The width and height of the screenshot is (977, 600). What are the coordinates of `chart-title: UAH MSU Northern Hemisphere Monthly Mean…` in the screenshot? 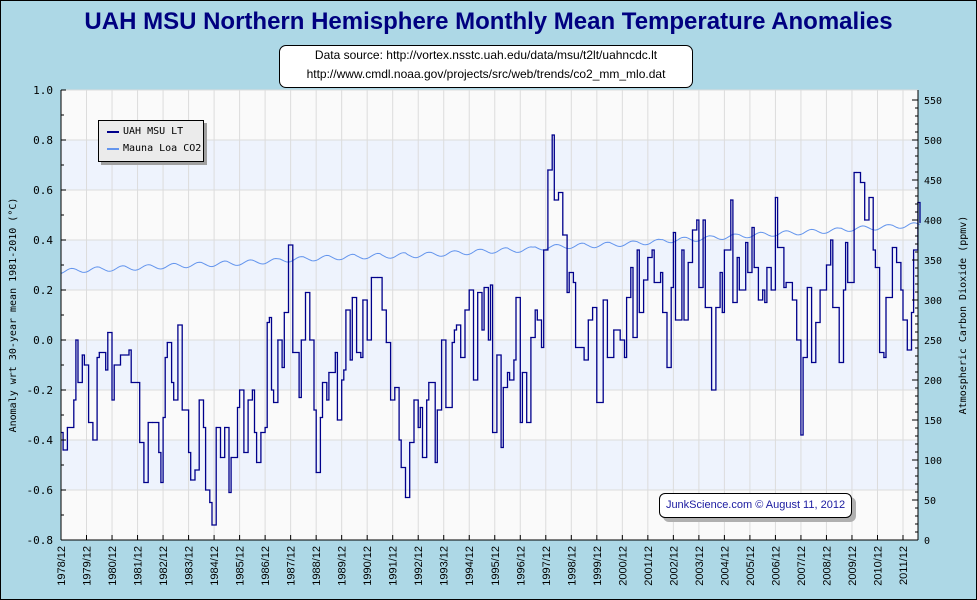 It's located at (488, 21).